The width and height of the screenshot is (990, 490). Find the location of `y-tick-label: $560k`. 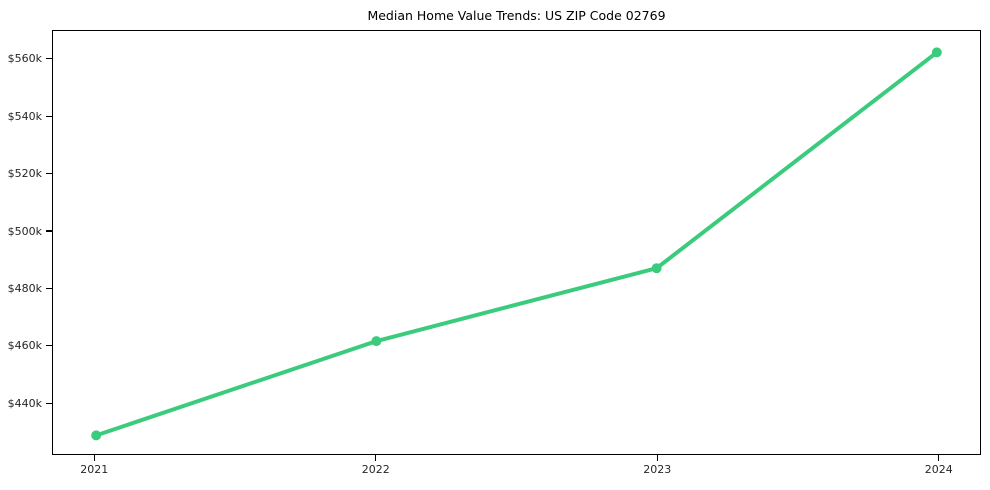

y-tick-label: $560k is located at coordinates (24, 59).